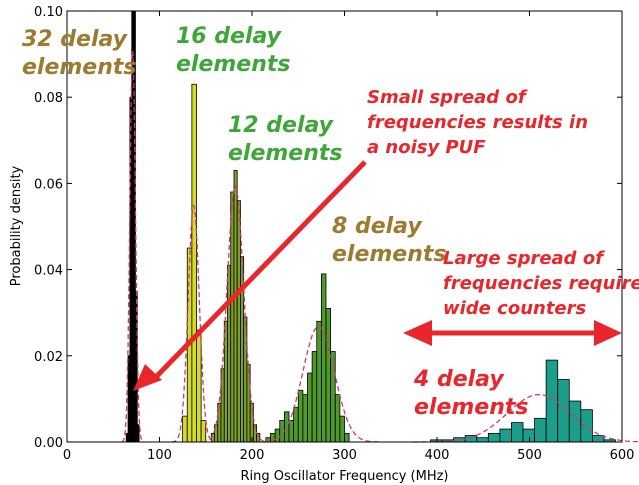  I want to click on large-spread-arrowhead-left, so click(417, 333).